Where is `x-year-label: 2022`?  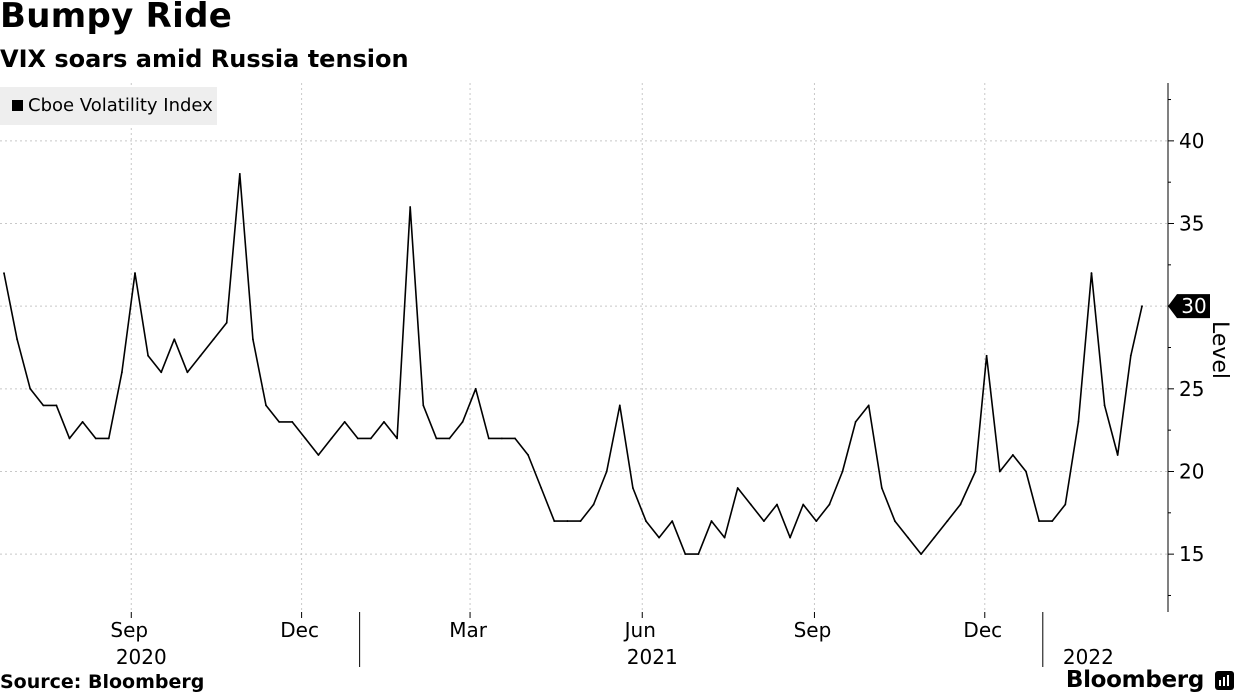
x-year-label: 2022 is located at coordinates (1088, 657).